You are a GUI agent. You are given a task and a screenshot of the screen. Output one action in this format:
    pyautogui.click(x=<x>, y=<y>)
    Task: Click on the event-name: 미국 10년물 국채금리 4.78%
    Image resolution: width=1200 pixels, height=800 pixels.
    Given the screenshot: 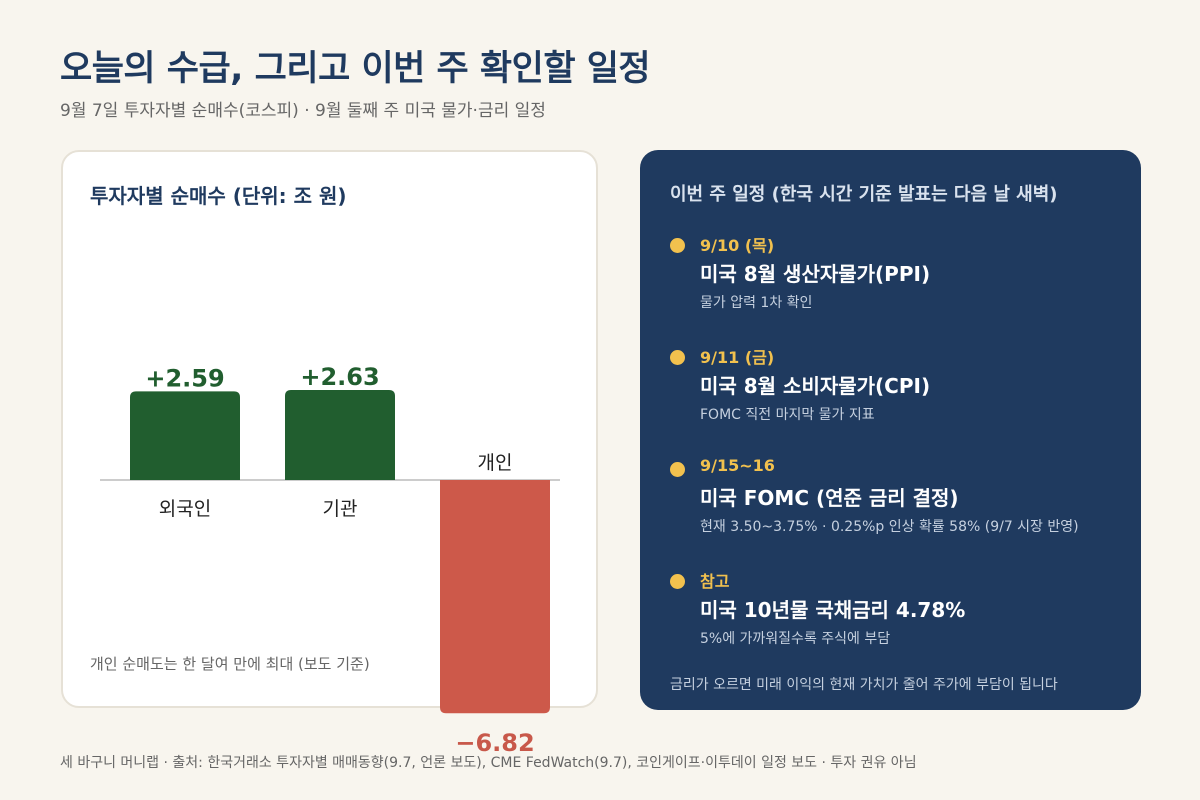 What is the action you would take?
    pyautogui.click(x=833, y=610)
    